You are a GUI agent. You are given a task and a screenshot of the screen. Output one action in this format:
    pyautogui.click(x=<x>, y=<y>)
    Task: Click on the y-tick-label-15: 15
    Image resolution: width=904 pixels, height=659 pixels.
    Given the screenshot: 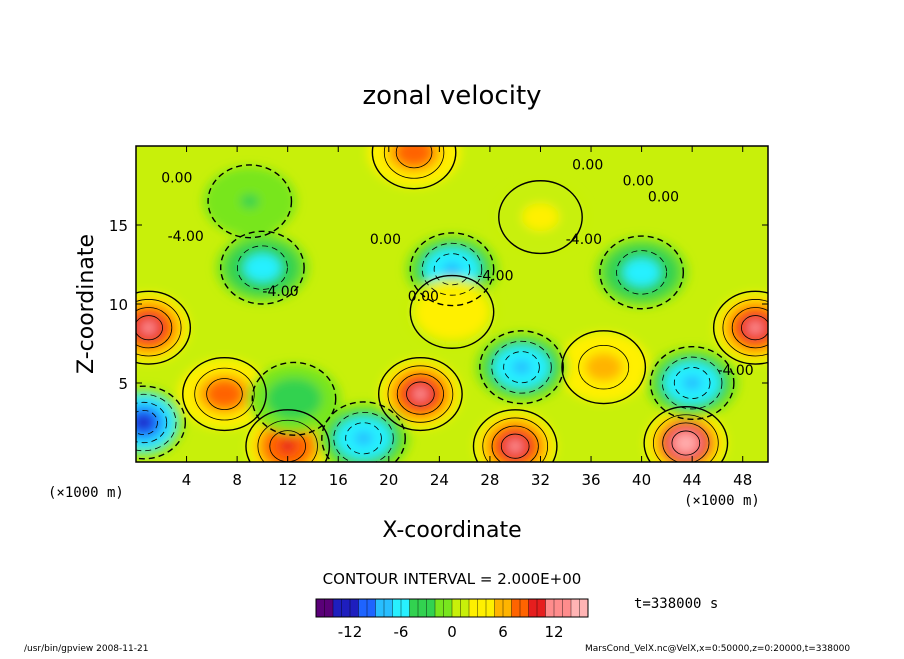 What is the action you would take?
    pyautogui.click(x=118, y=226)
    